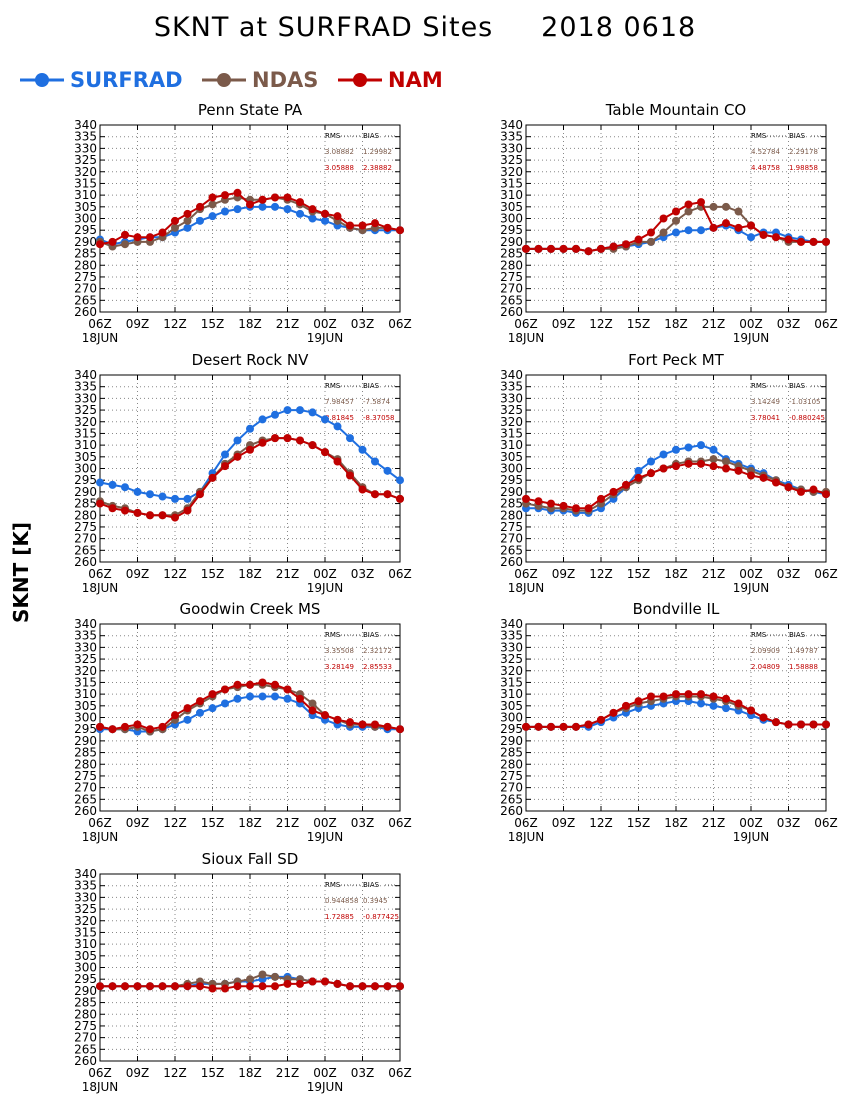 Image resolution: width=850 pixels, height=1100 pixels. Describe the element at coordinates (511, 504) in the screenshot. I see `y-tick-label: 285` at that location.